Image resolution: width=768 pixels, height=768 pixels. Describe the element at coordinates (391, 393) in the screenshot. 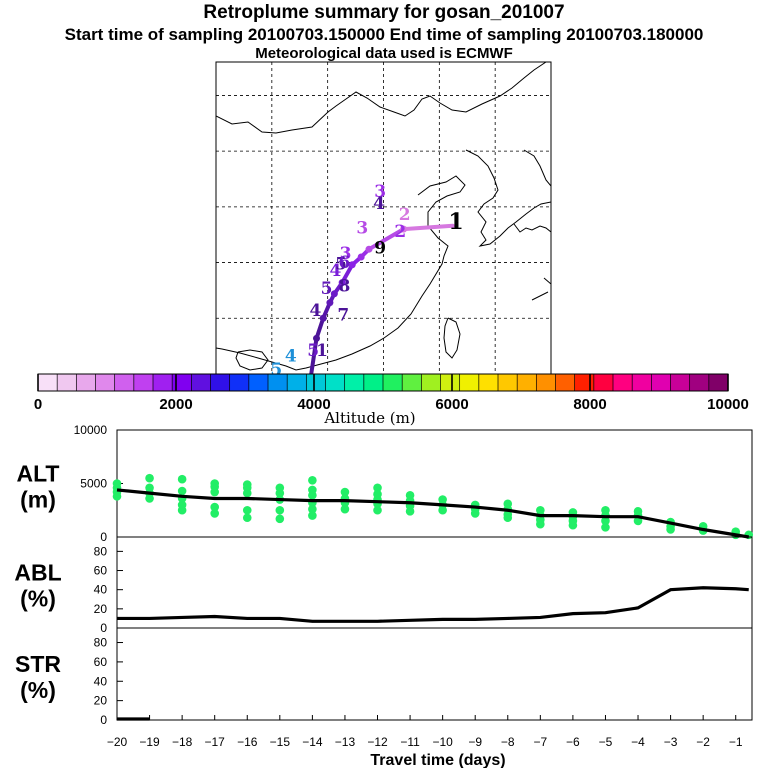

I see `altitude-colorbar: 0 2000 4000 6000 8000 10000` at that location.